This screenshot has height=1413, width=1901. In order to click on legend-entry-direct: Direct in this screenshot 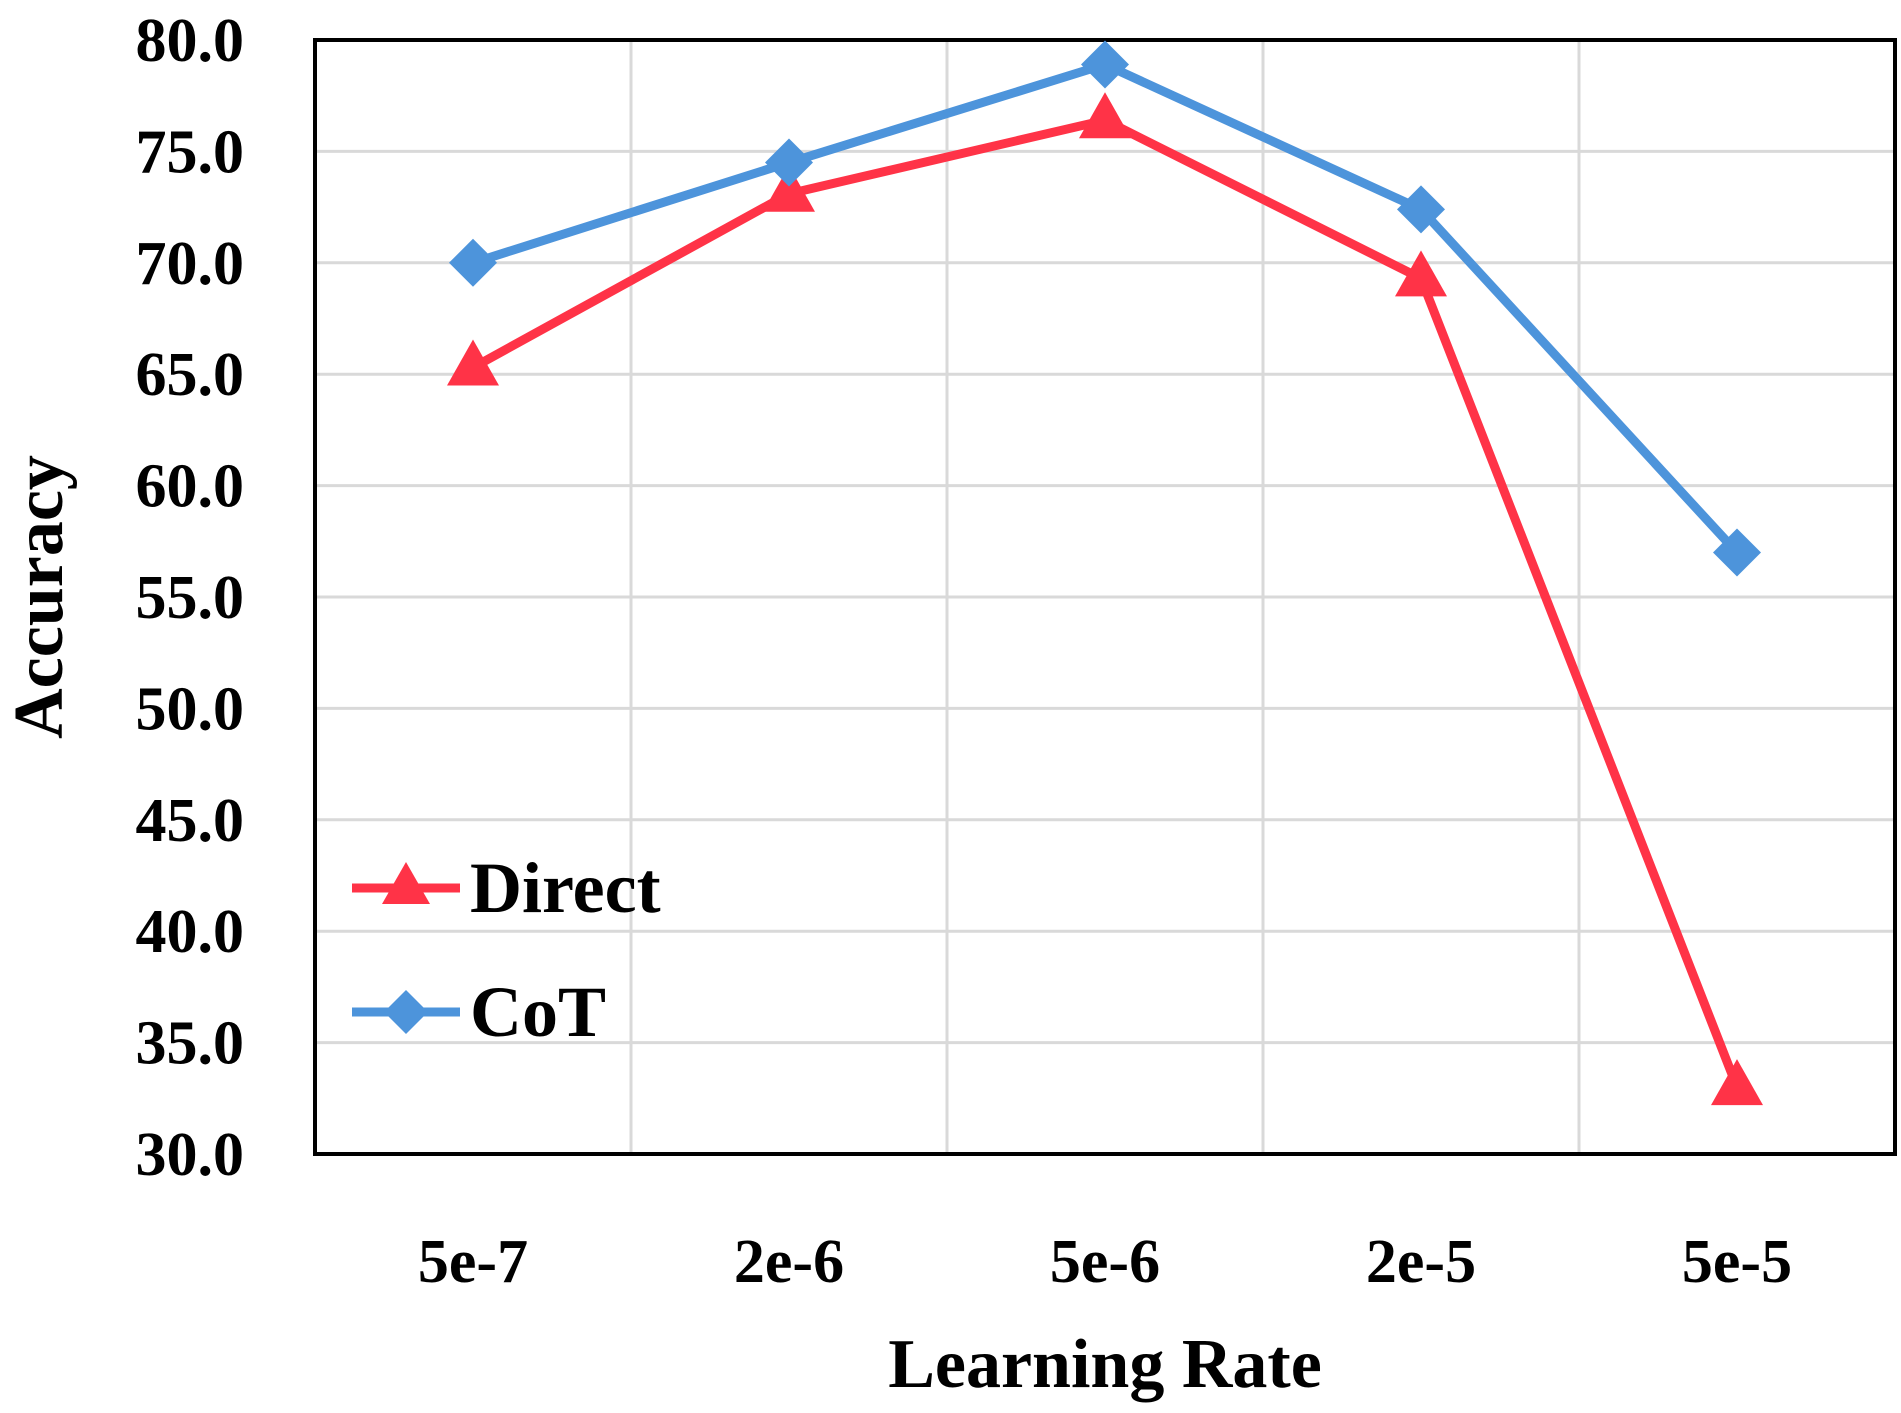, I will do `click(506, 888)`.